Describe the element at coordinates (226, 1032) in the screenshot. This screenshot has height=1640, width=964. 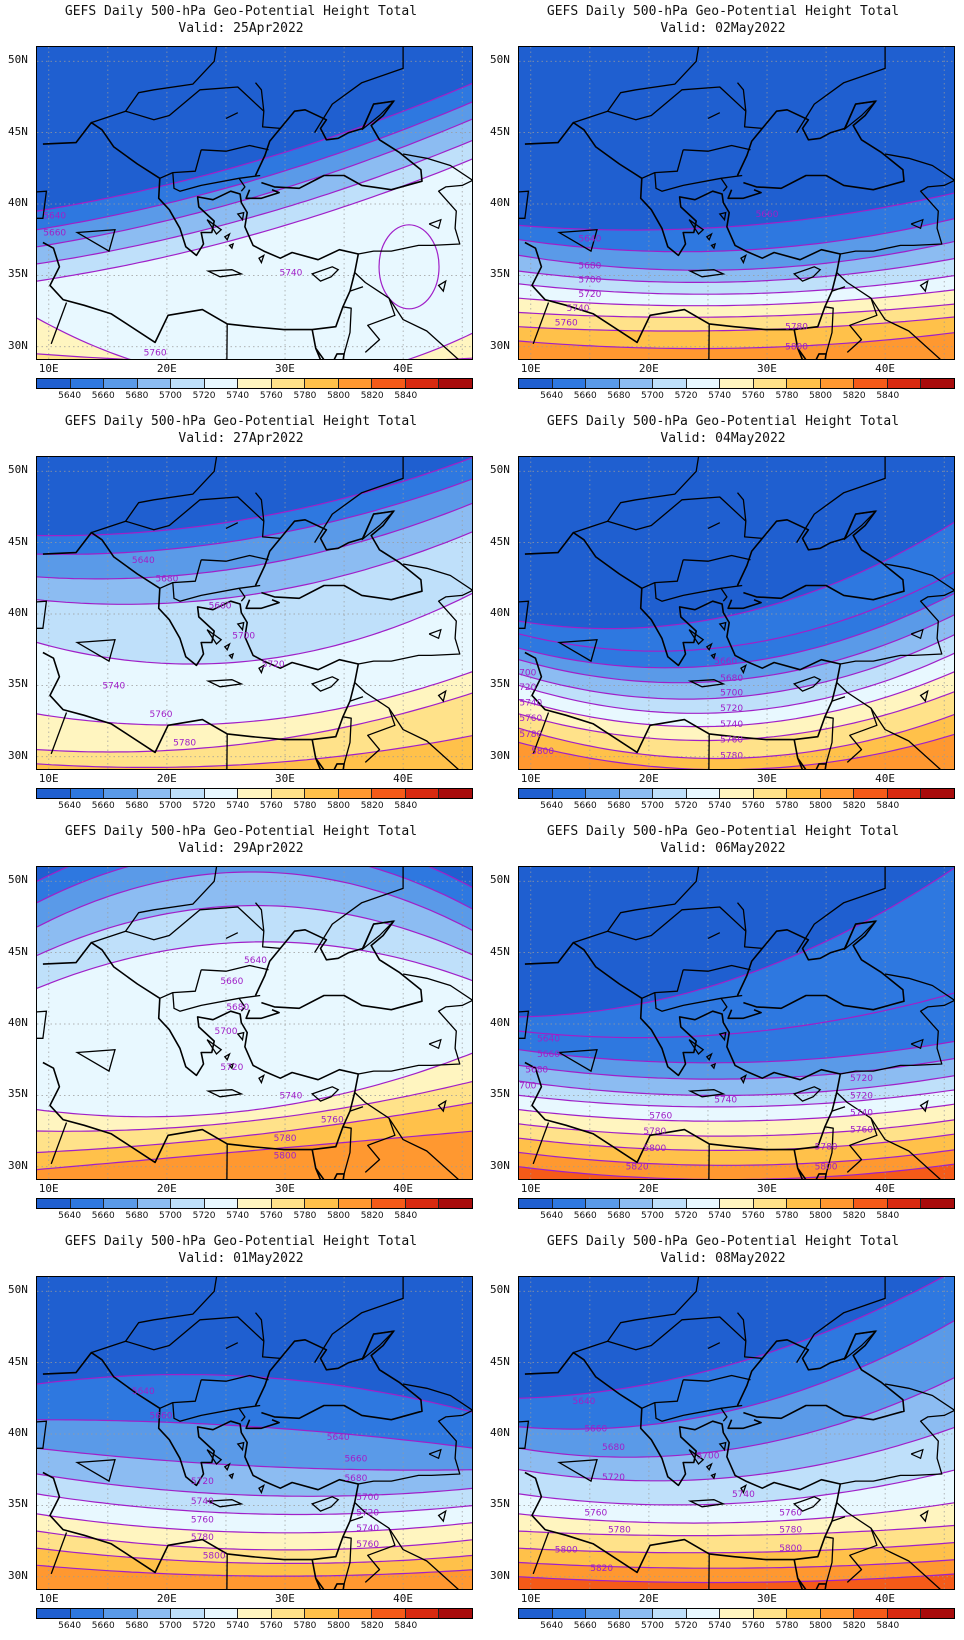
I see `contour-label: 5700` at that location.